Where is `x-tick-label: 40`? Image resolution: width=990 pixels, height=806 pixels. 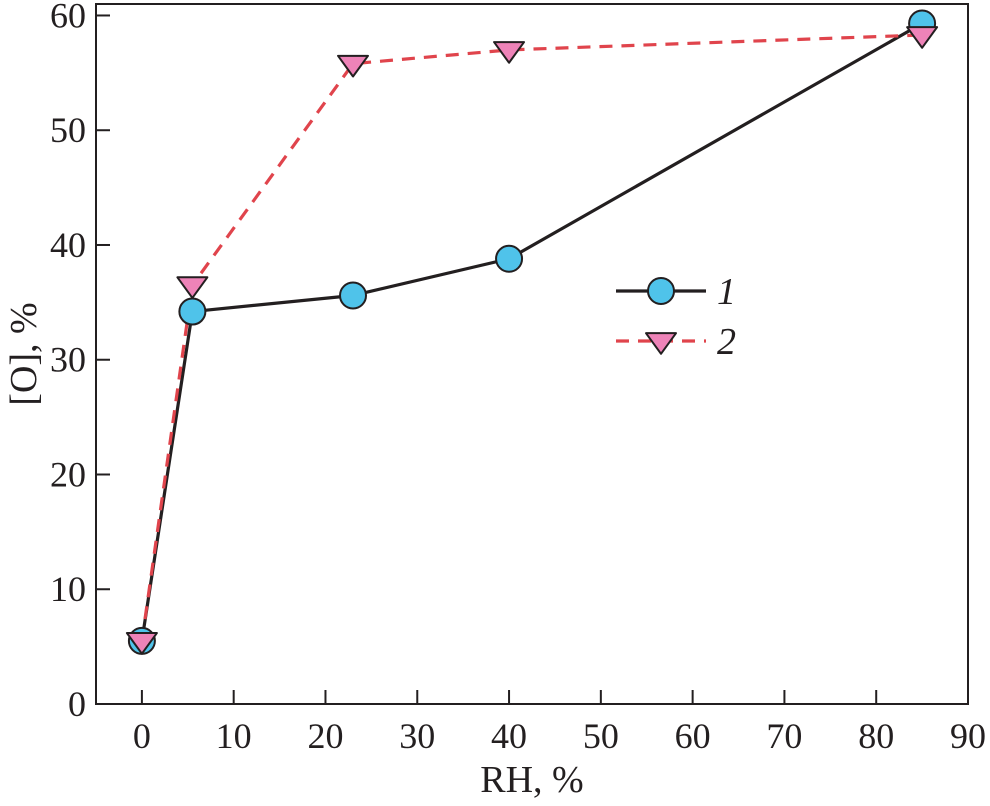
x-tick-label: 40 is located at coordinates (509, 736).